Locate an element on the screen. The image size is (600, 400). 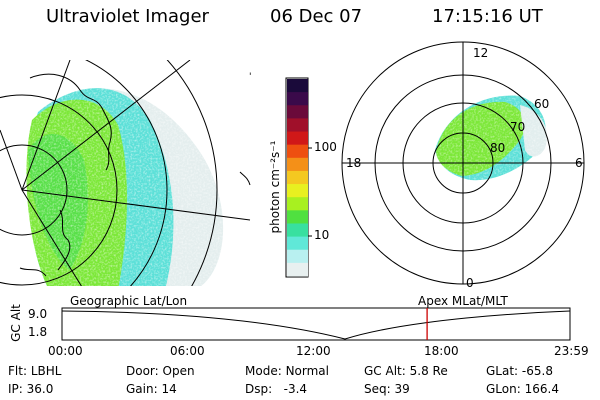
colorbar is located at coordinates (298, 177).